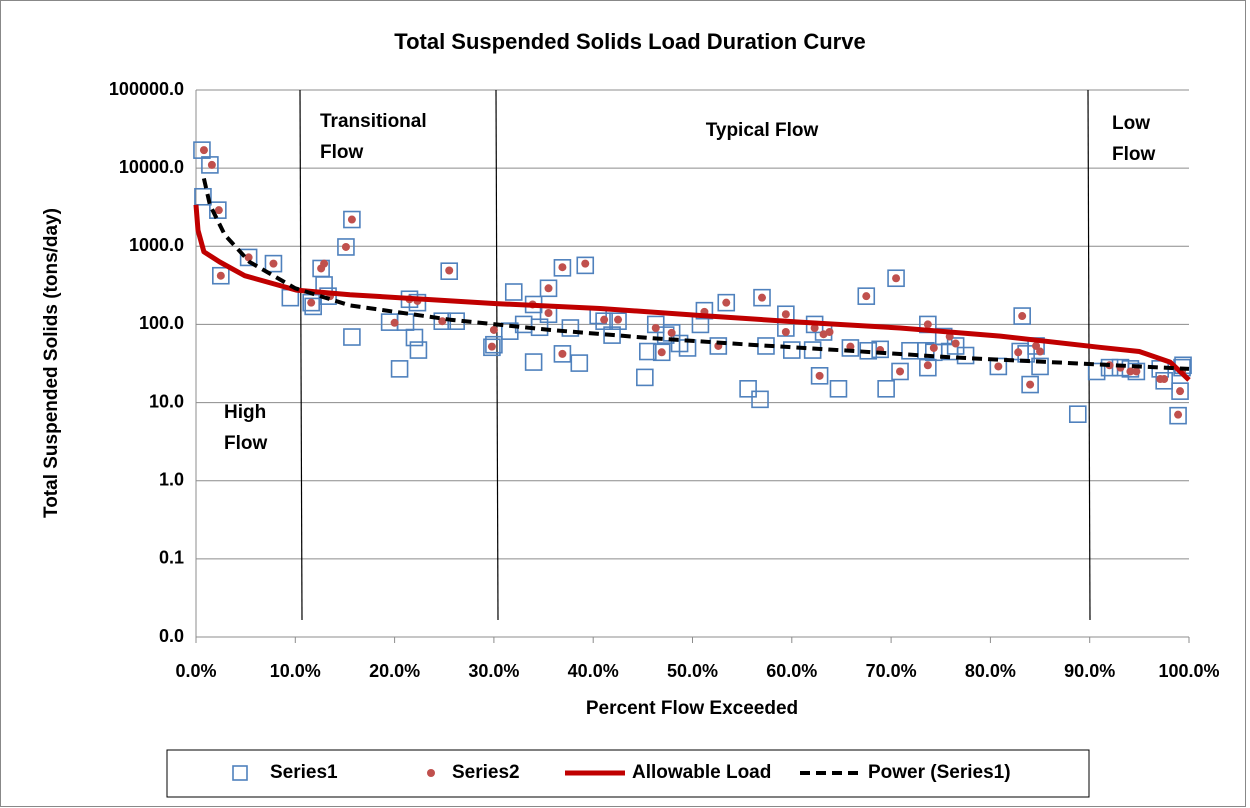 The image size is (1250, 808). What do you see at coordinates (762, 130) in the screenshot?
I see `annotation: Typical Flow` at bounding box center [762, 130].